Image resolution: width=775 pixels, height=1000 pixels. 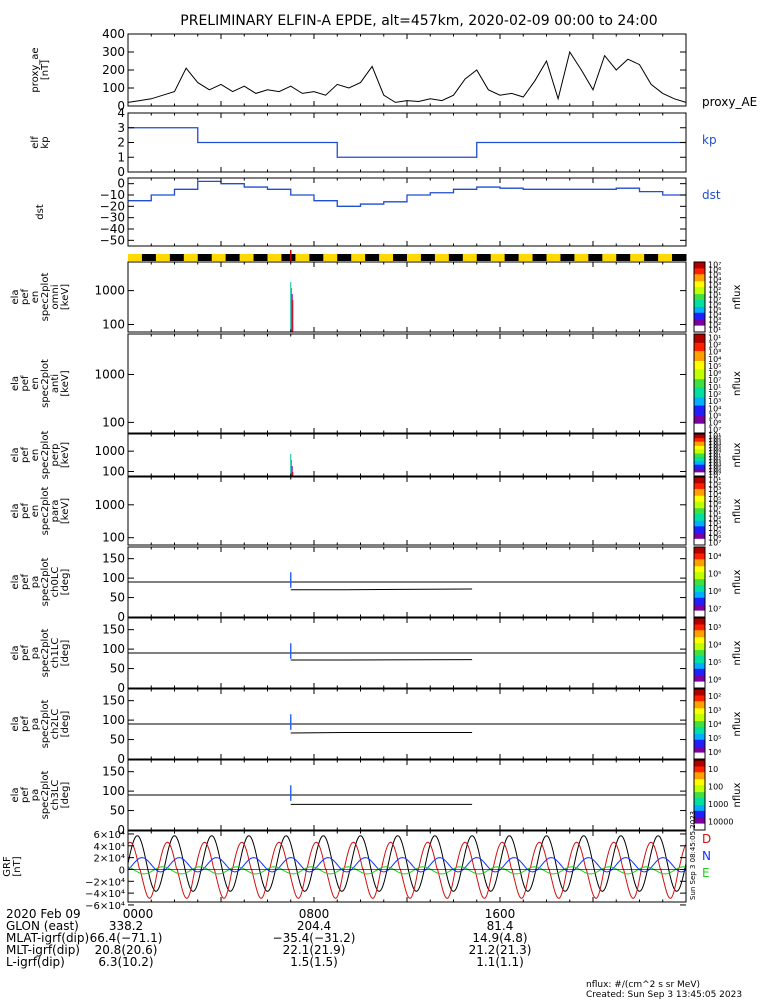 What do you see at coordinates (711, 195) in the screenshot?
I see `legend-label: dst` at bounding box center [711, 195].